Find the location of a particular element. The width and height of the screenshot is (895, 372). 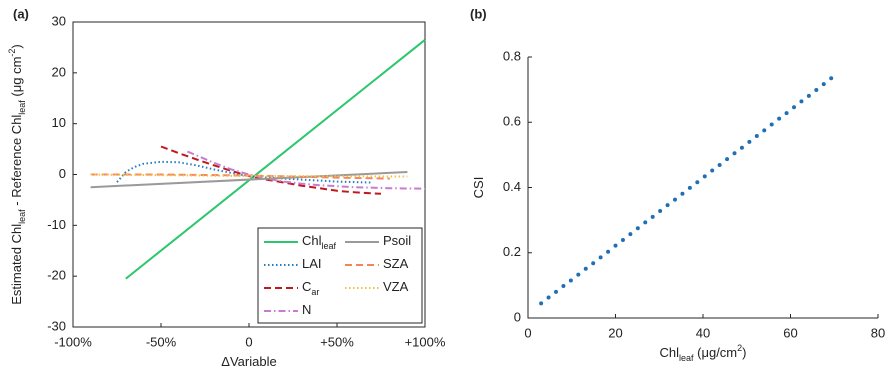

legend-name: C is located at coordinates (306, 286).